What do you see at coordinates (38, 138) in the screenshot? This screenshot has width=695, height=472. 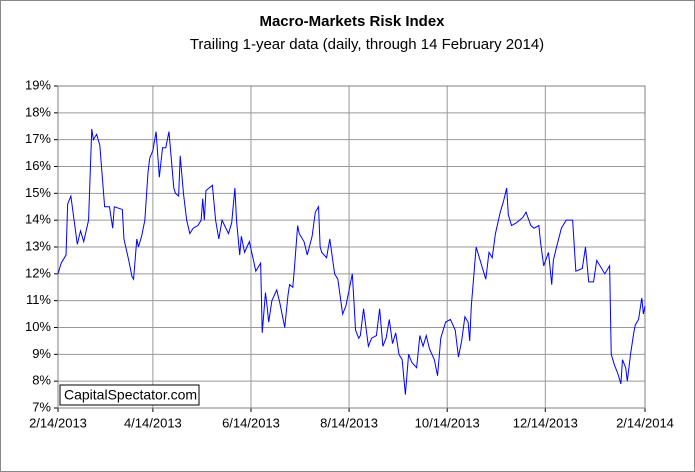 I see `y-tick-label: 17%` at bounding box center [38, 138].